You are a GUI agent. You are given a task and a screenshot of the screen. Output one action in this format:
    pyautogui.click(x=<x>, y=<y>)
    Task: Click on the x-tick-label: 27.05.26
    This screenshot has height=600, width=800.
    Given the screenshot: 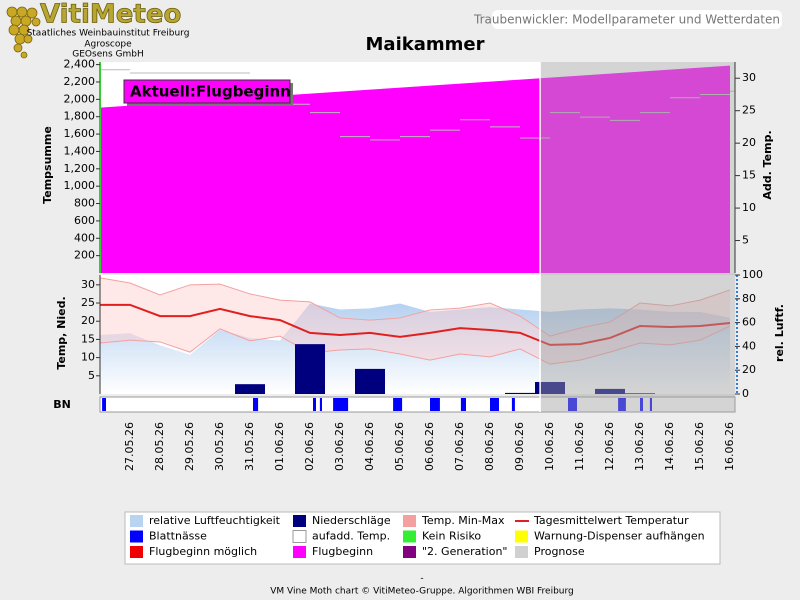 What is the action you would take?
    pyautogui.click(x=129, y=446)
    